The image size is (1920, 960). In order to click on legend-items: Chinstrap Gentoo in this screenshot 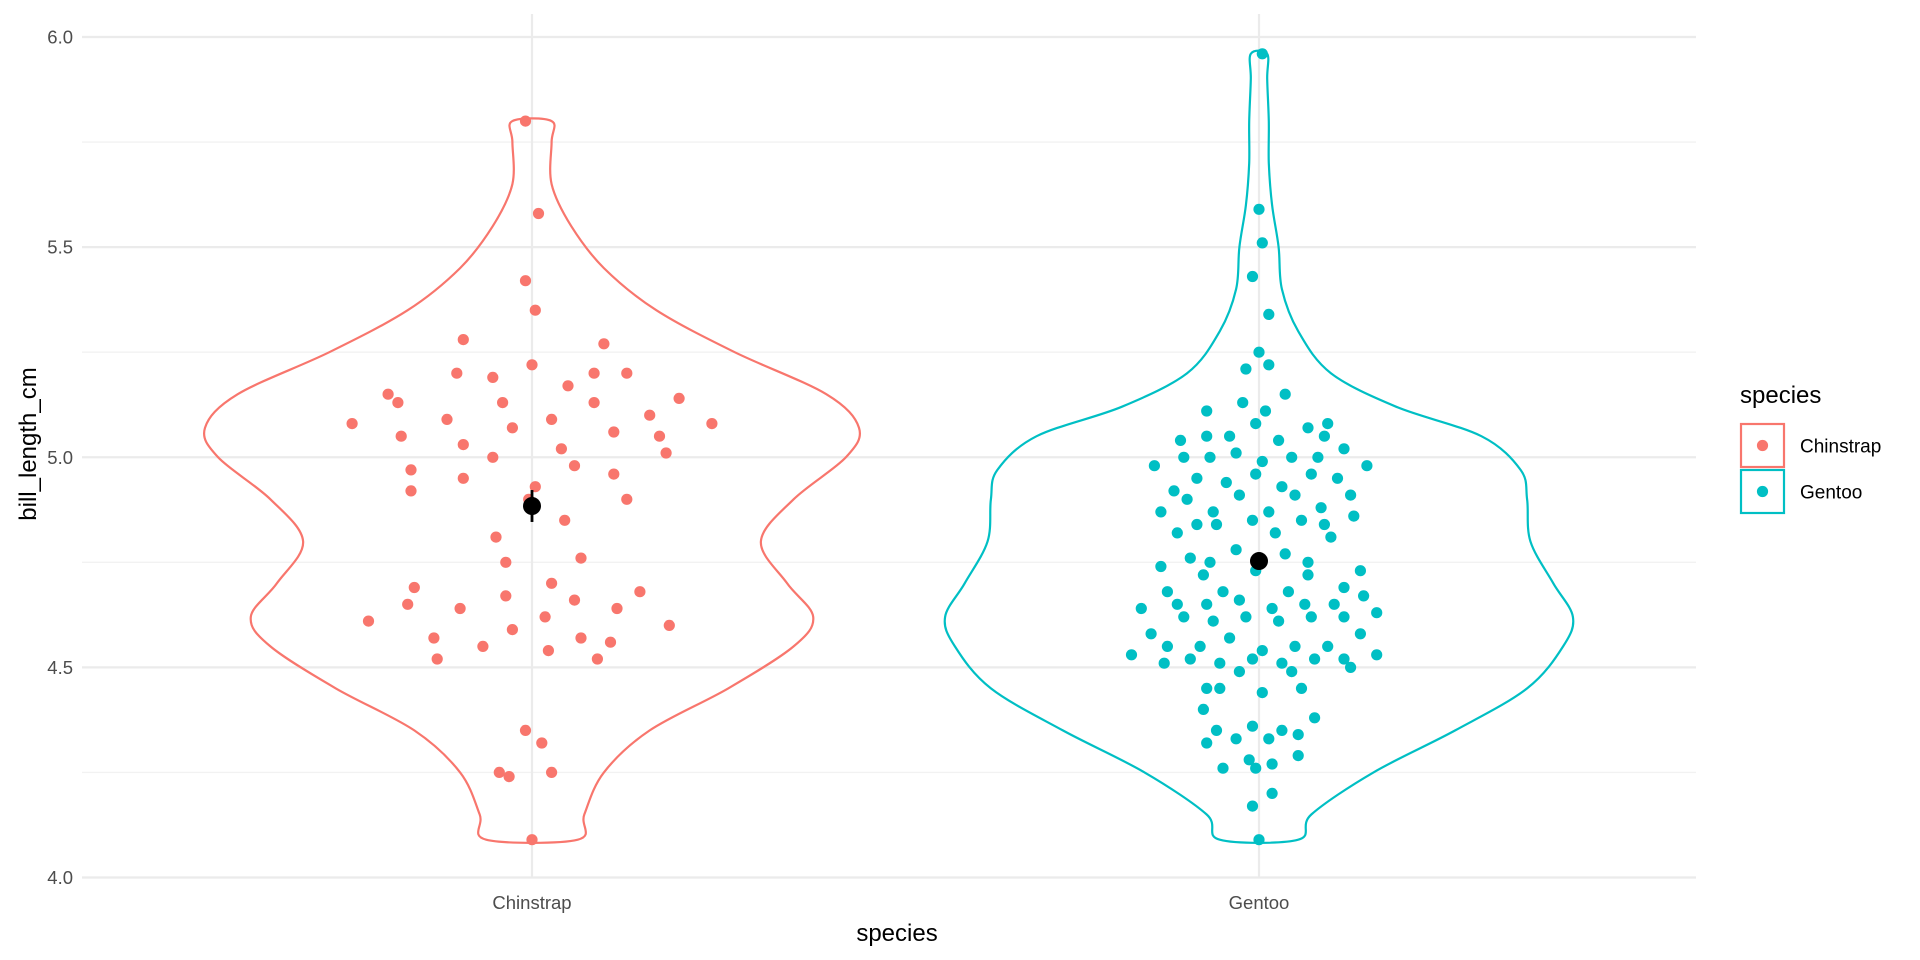, I will do `click(1810, 468)`.